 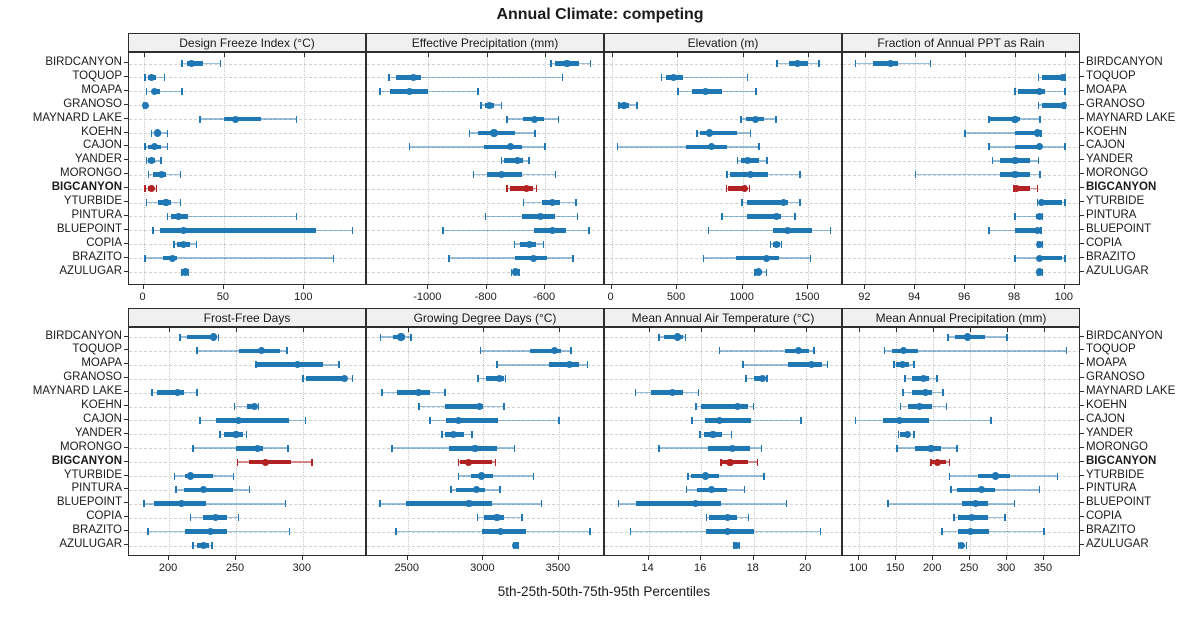 I want to click on site-label-left-koehn: KOEHN, so click(x=101, y=405).